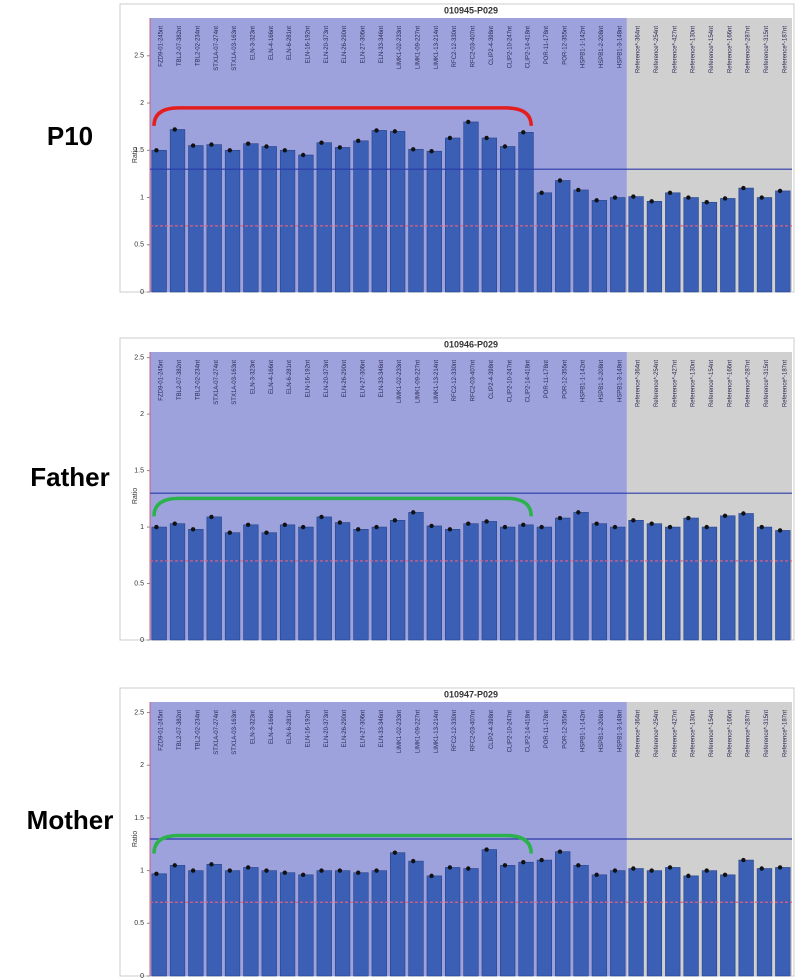 The image size is (796, 979). Describe the element at coordinates (712, 49) in the screenshot. I see `category-label: Reference*-154nt` at that location.